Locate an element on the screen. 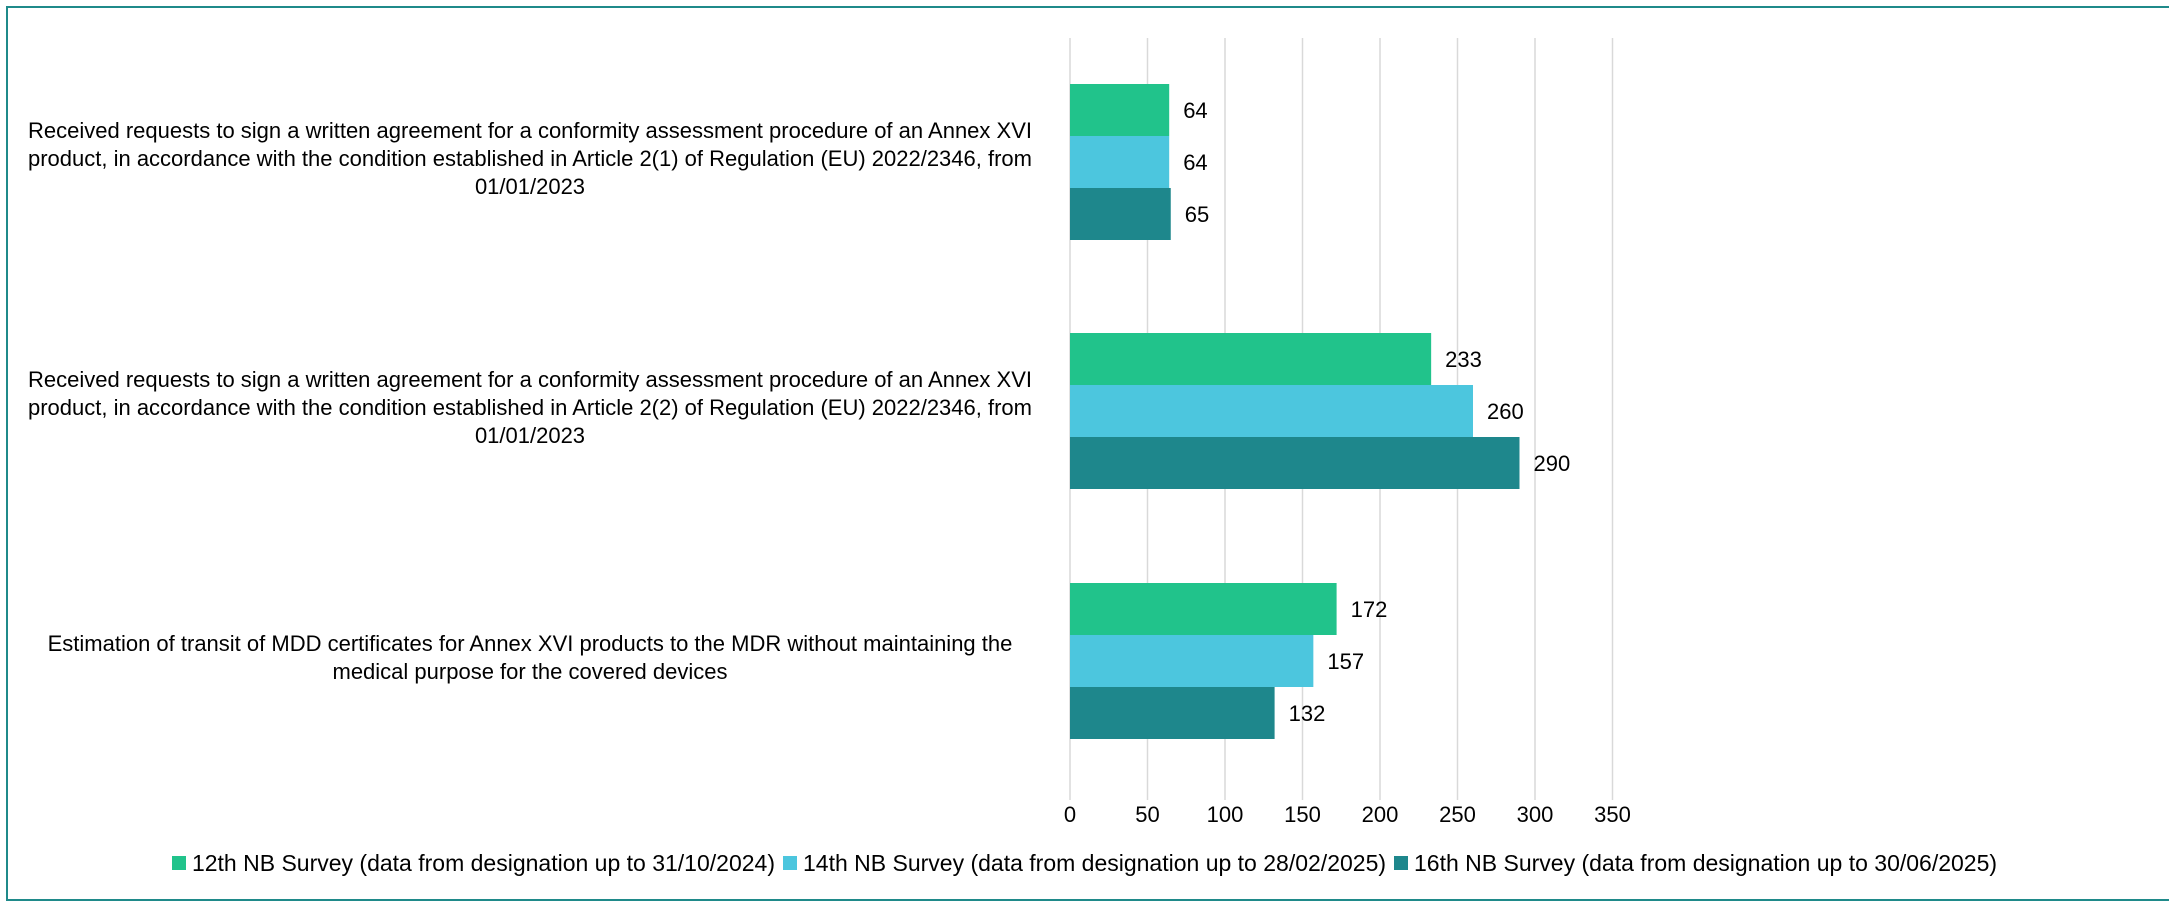  x-tick-label: 200 is located at coordinates (1380, 814).